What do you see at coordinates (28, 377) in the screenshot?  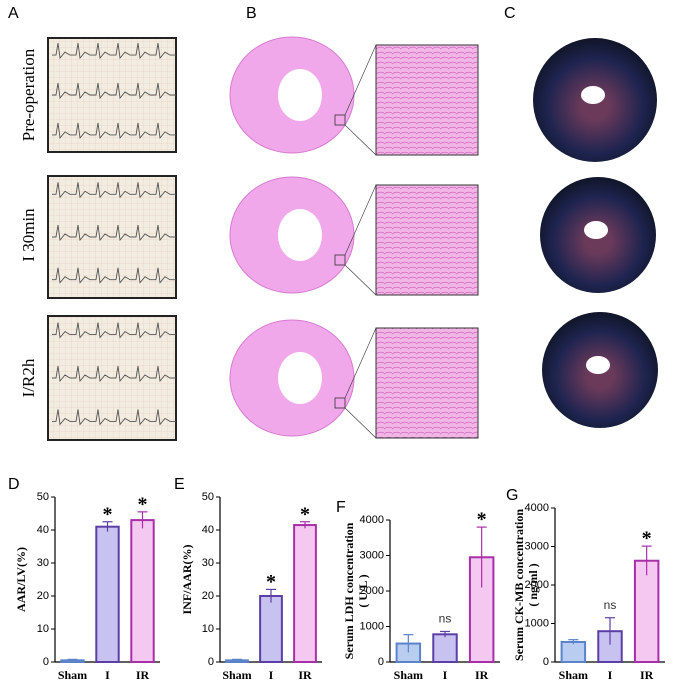 I see `row-label: I/R2h` at bounding box center [28, 377].